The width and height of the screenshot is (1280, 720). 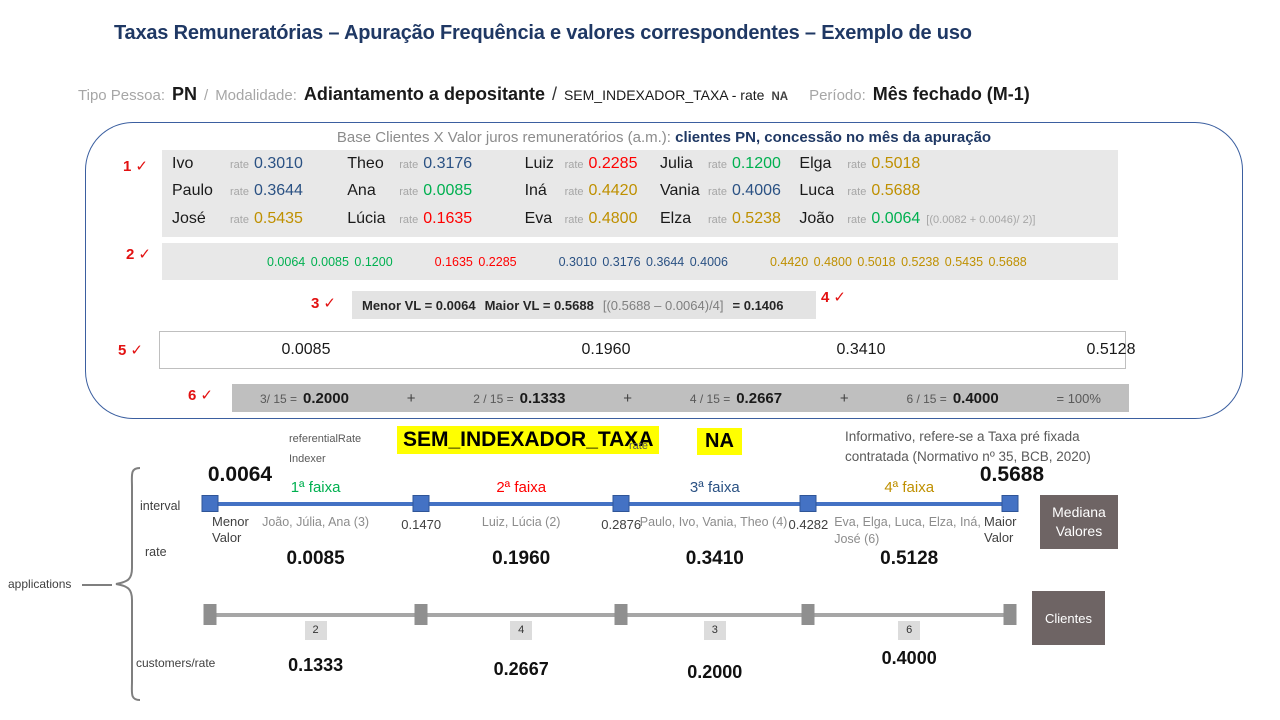 What do you see at coordinates (366, 218) in the screenshot?
I see `client-name: Lúcia` at bounding box center [366, 218].